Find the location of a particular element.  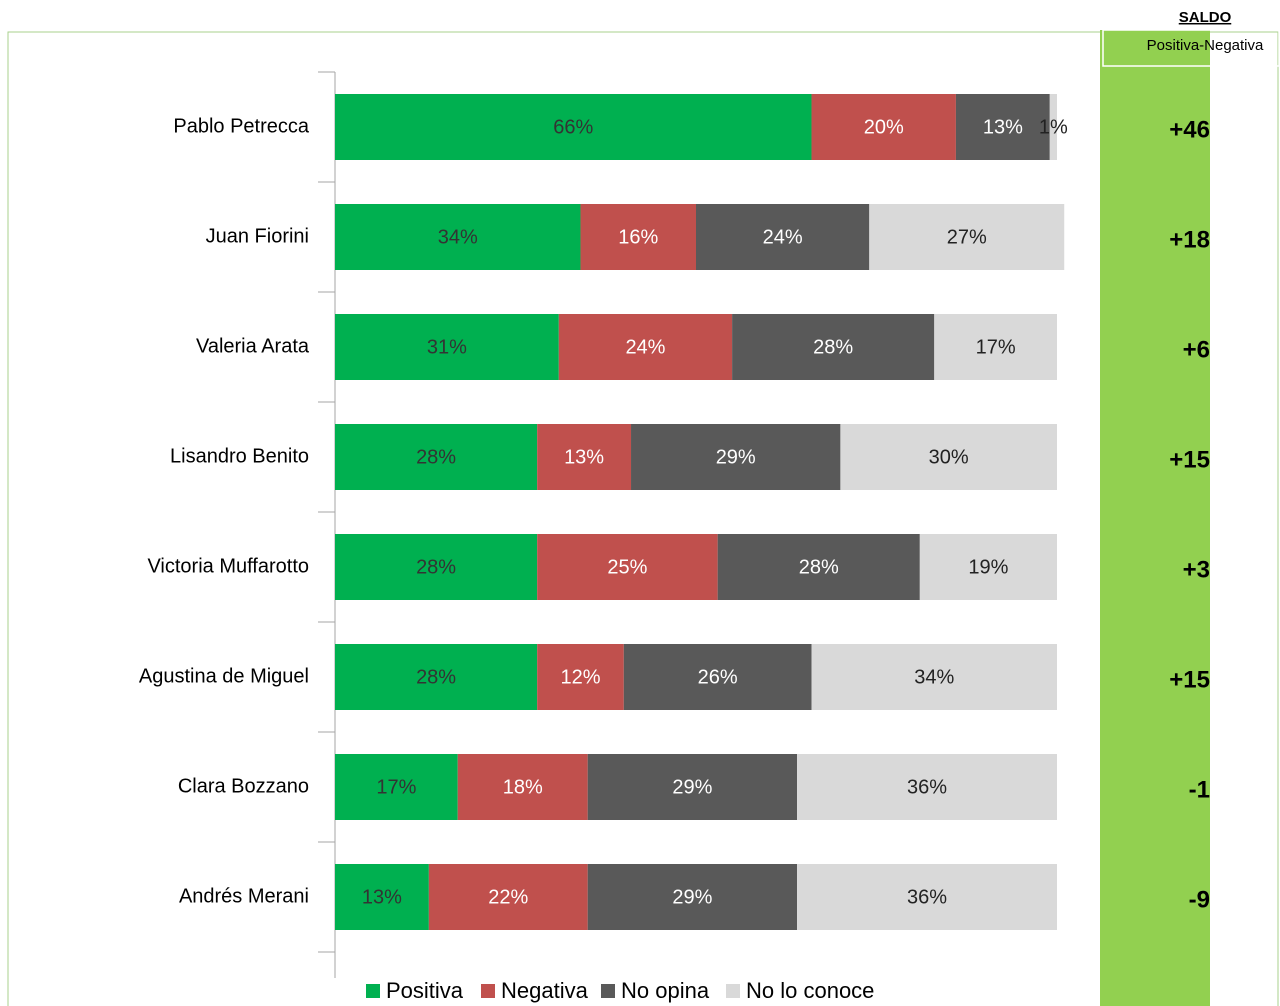

saldo-value: -9 is located at coordinates (1199, 899).